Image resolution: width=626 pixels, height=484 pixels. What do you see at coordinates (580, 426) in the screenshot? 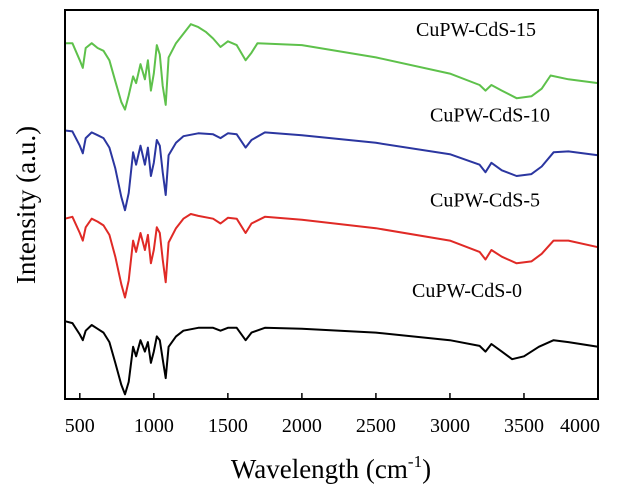
I see `x-tick-label: 4000` at bounding box center [580, 426].